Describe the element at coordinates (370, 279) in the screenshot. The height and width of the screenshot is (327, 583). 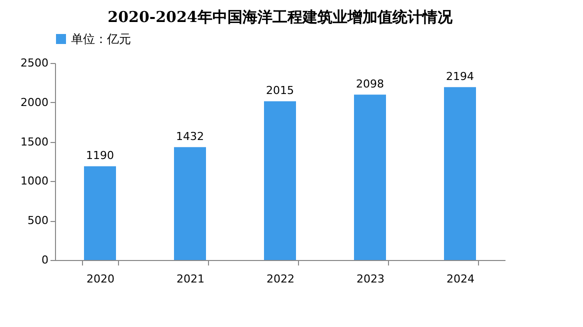
I see `x-tick-label: 2023` at that location.